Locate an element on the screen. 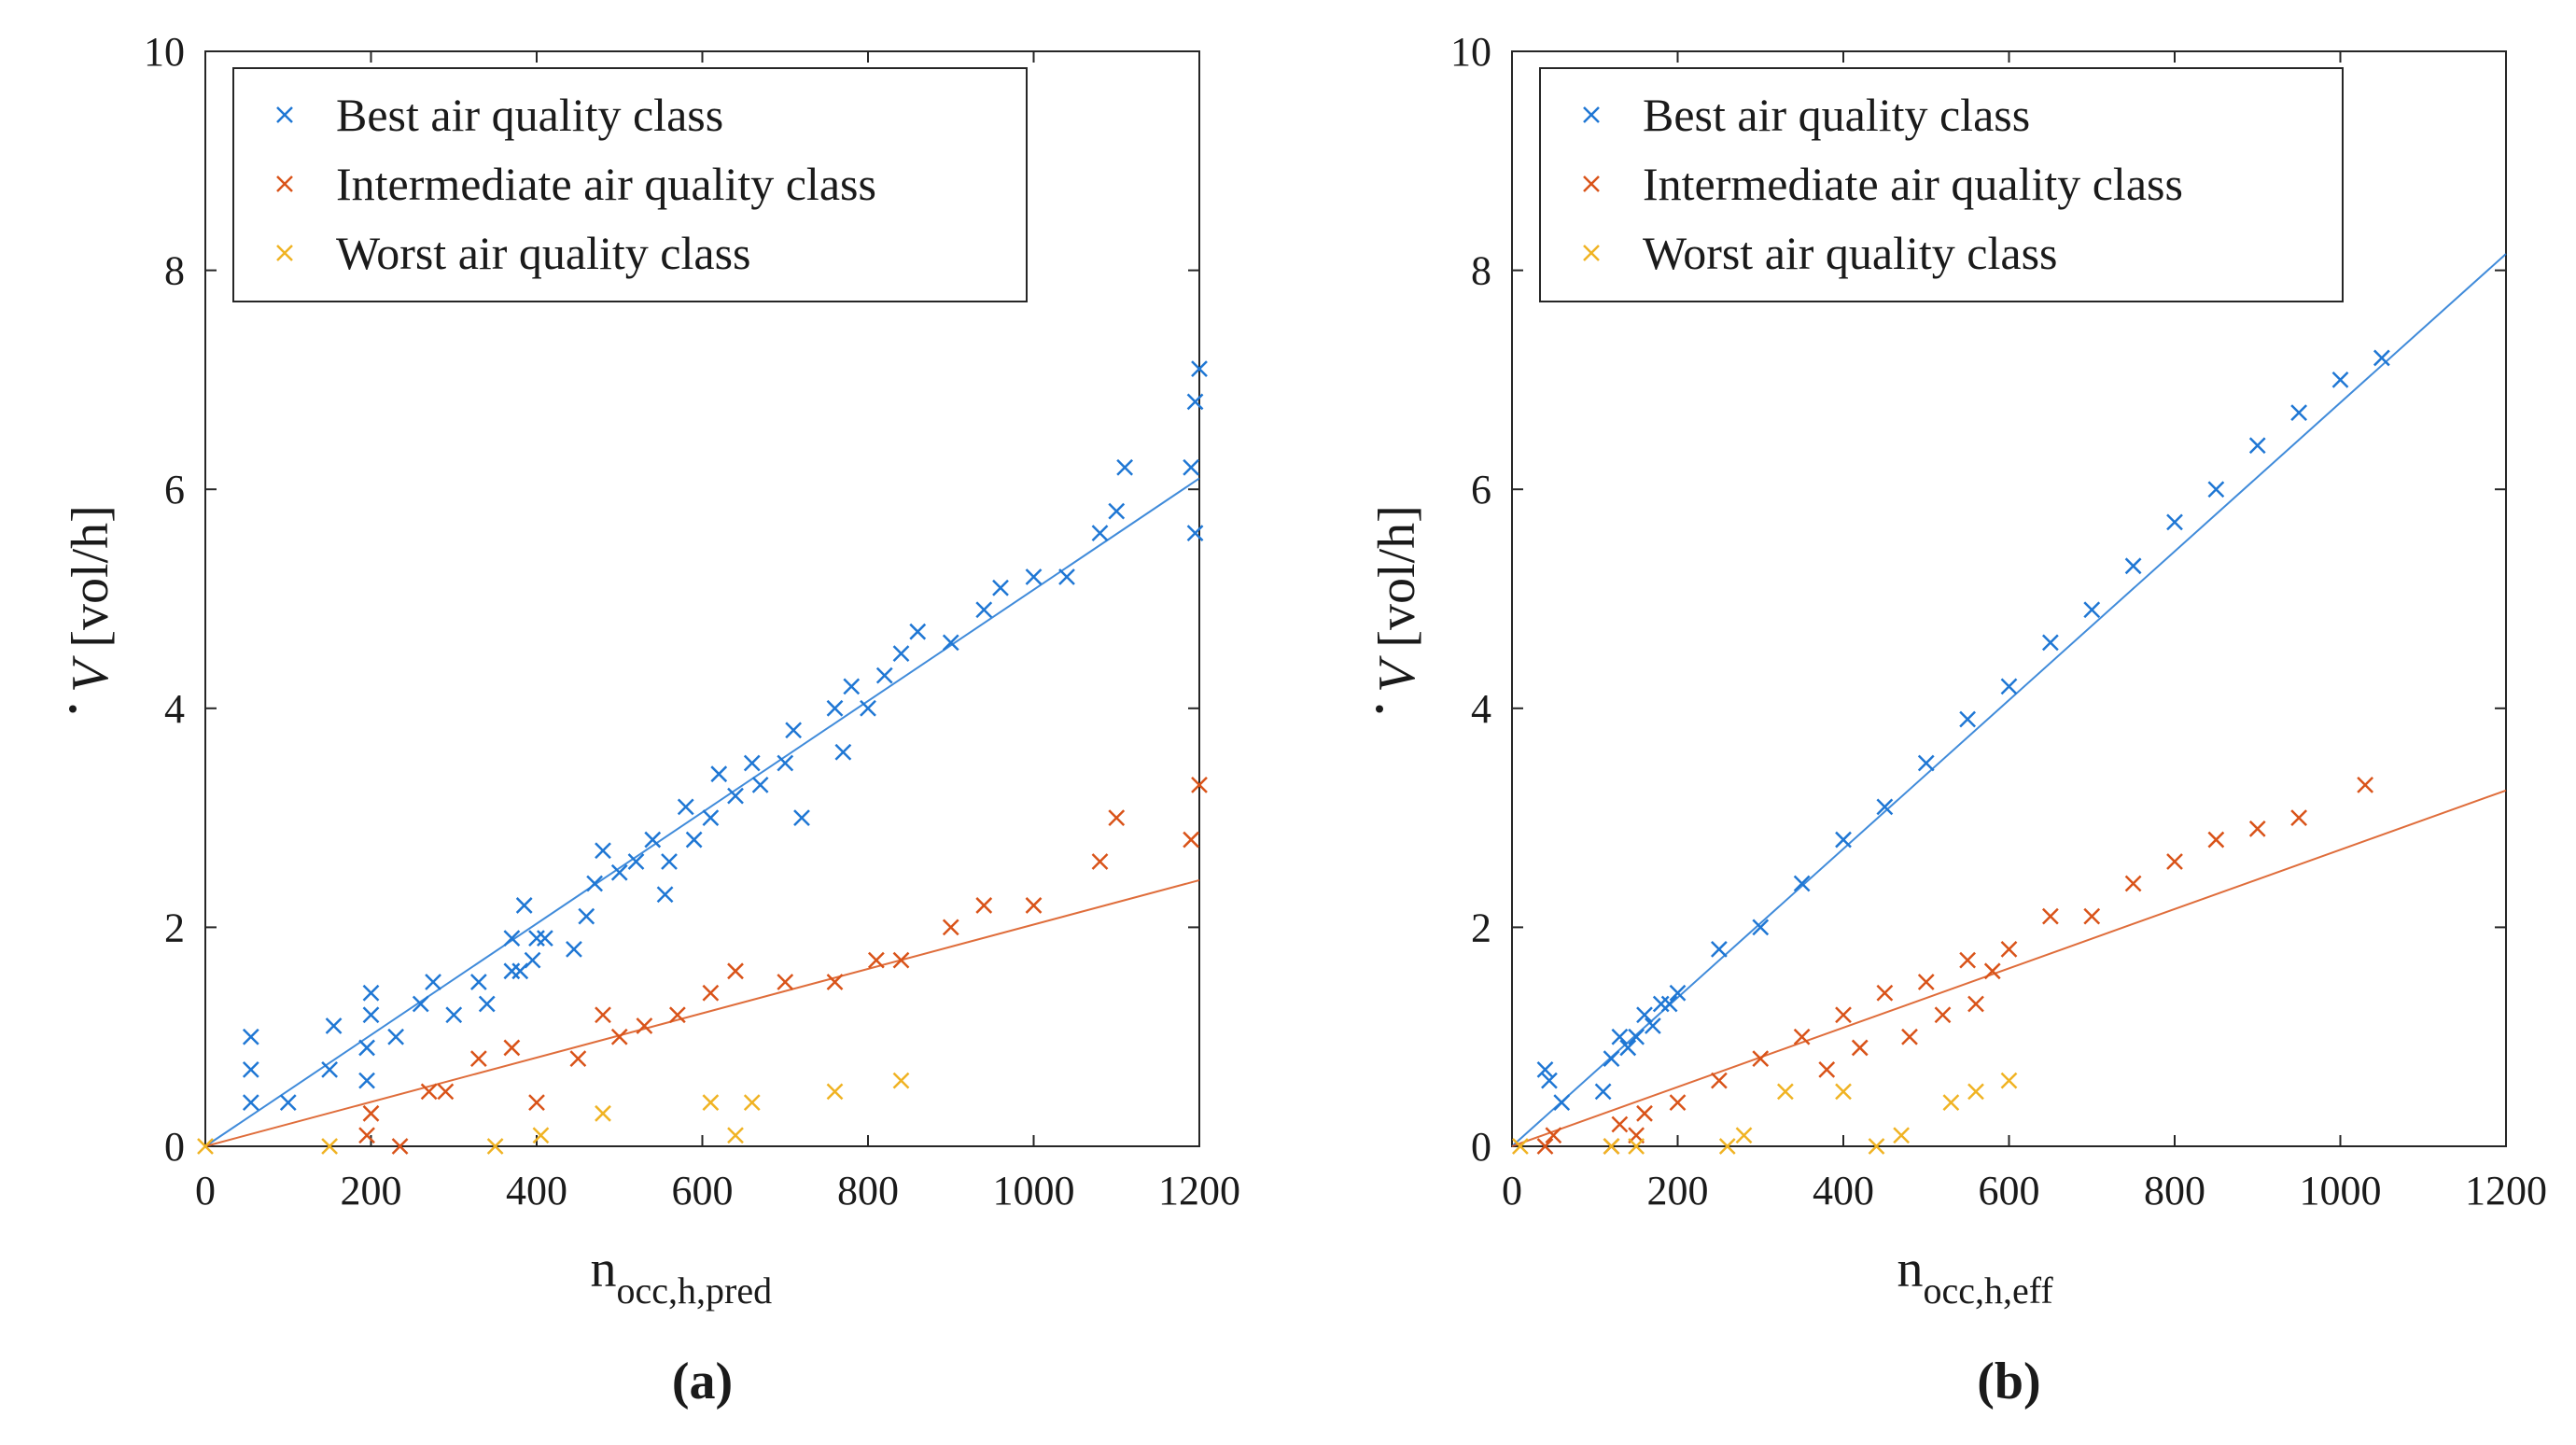  y-axis-dot-accent is located at coordinates (1379, 709).